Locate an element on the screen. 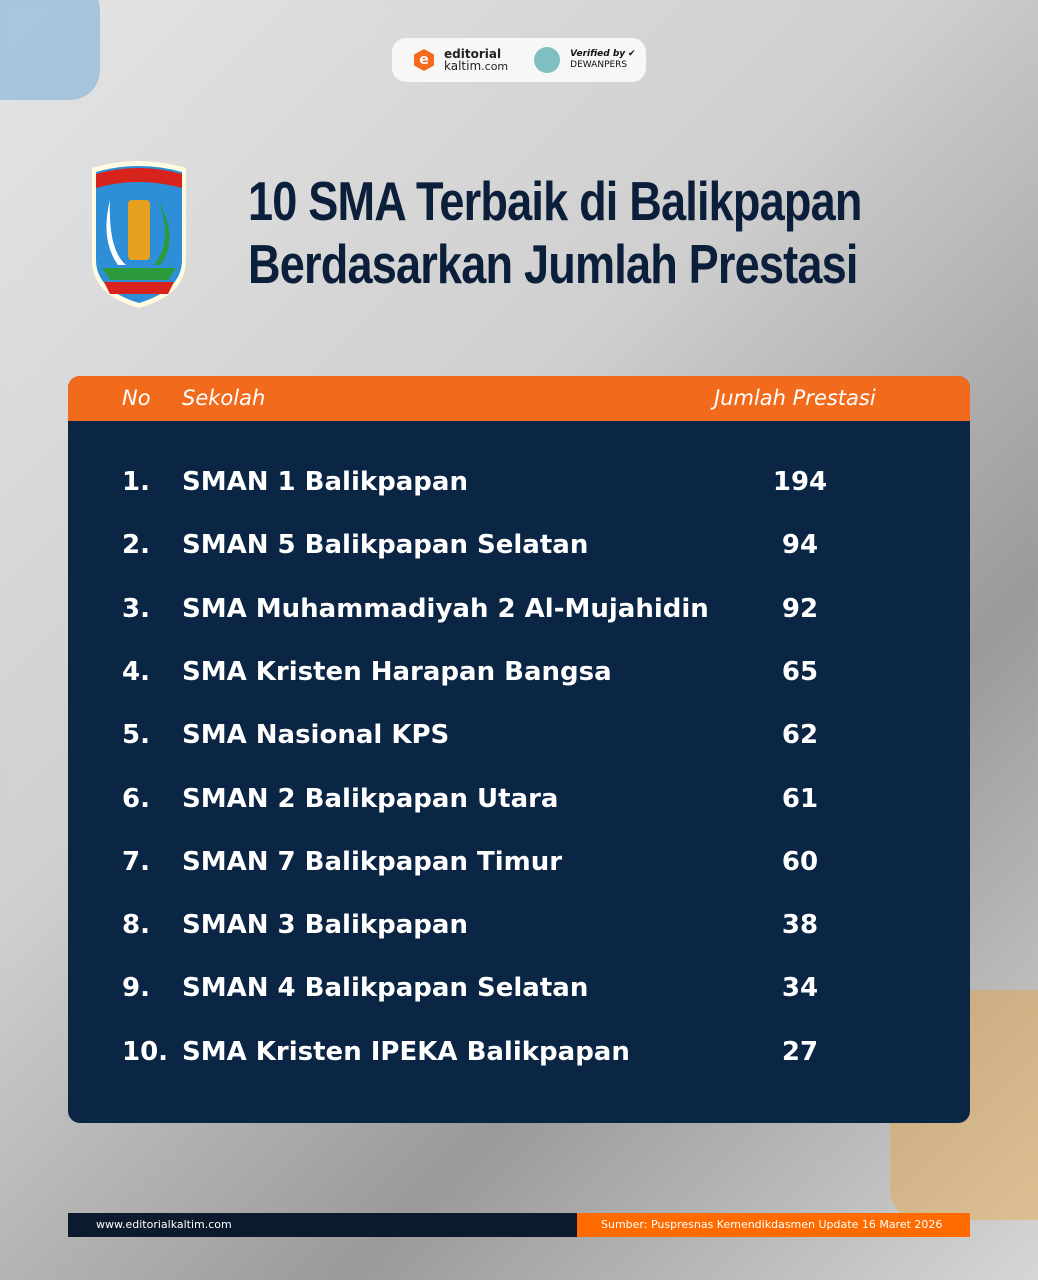 This screenshot has width=1038, height=1280. row-rank: 8. is located at coordinates (136, 925).